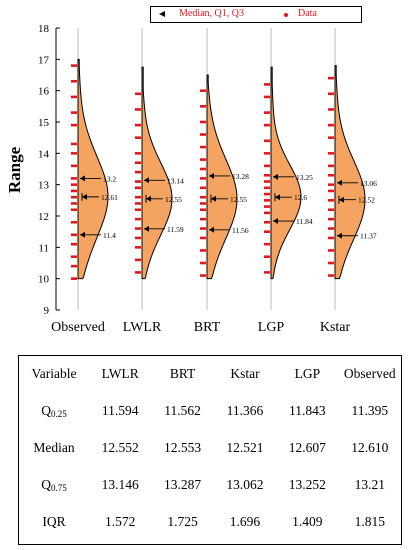 This screenshot has height=550, width=410. I want to click on y-tick-label: 14, so click(44, 154).